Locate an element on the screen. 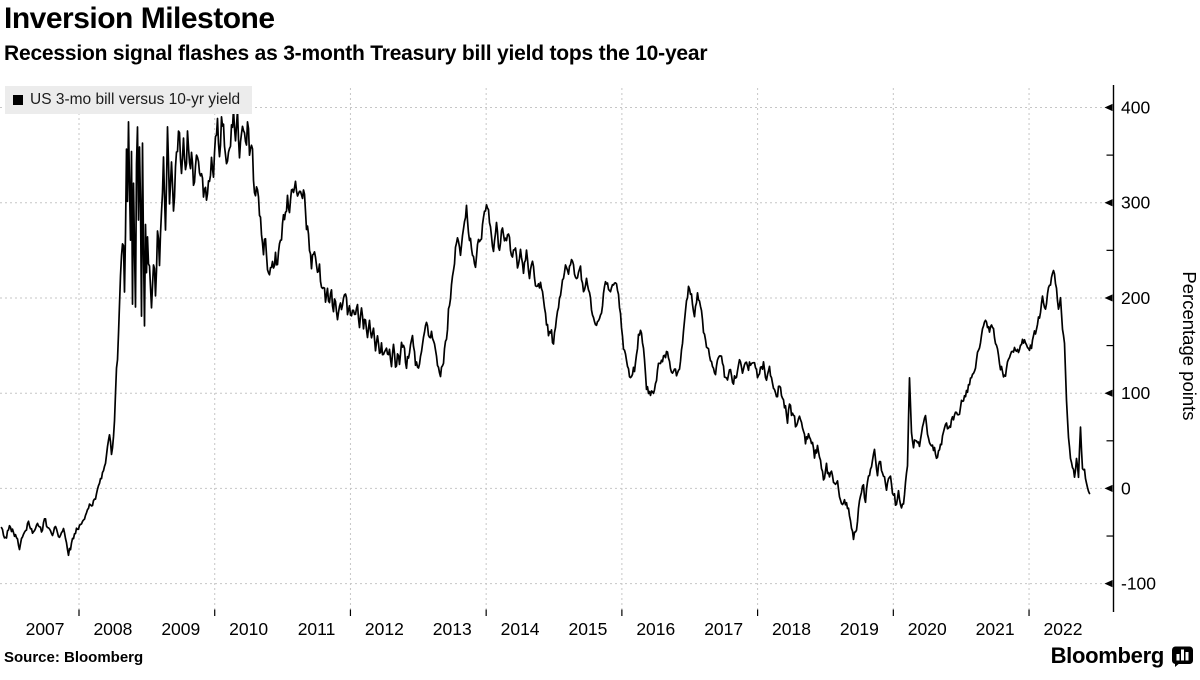 Image resolution: width=1200 pixels, height=680 pixels. y-tick-label: 200 is located at coordinates (1135, 298).